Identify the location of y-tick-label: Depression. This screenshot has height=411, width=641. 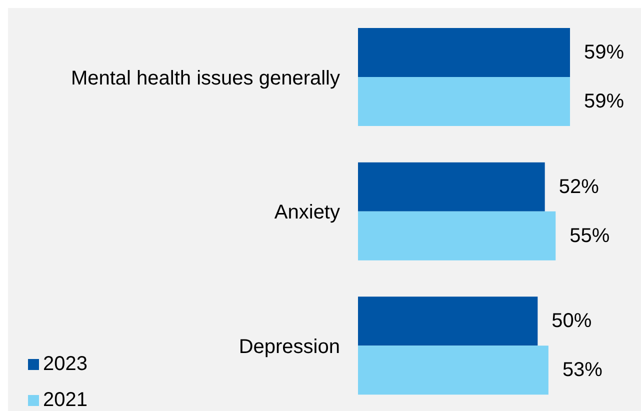
(289, 347).